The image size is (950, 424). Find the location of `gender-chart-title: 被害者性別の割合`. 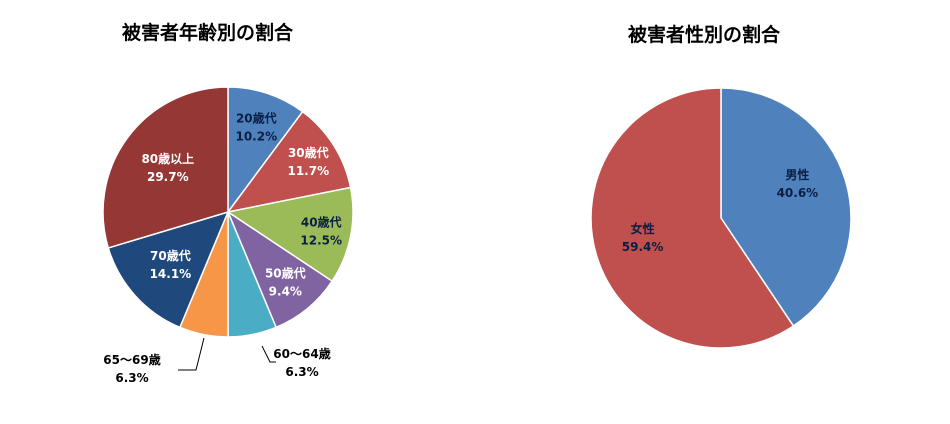

gender-chart-title: 被害者性別の割合 is located at coordinates (704, 35).